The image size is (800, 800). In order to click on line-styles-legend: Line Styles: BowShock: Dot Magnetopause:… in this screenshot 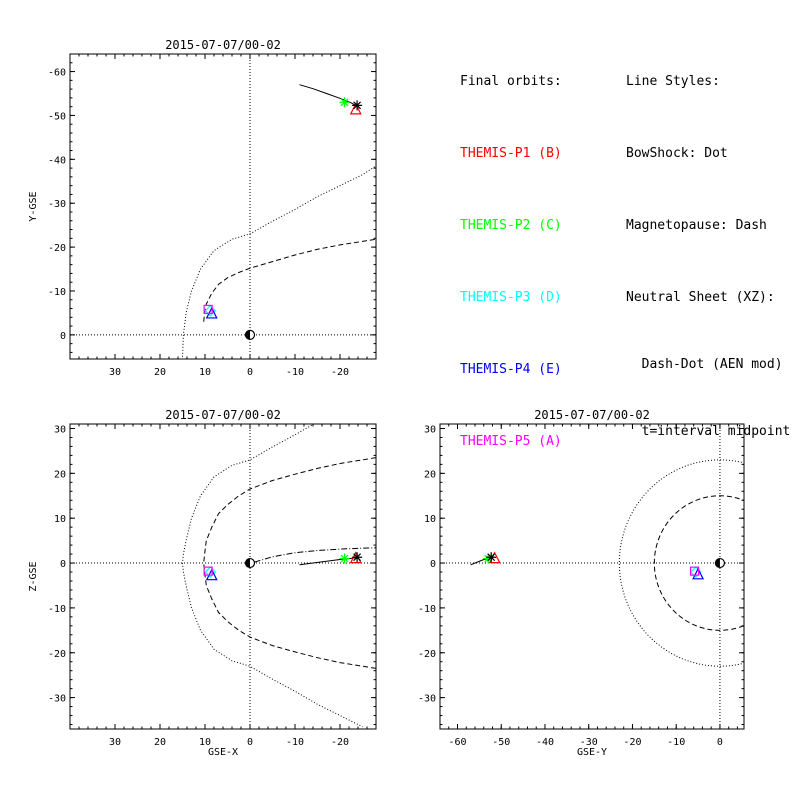, I will do `click(708, 242)`.